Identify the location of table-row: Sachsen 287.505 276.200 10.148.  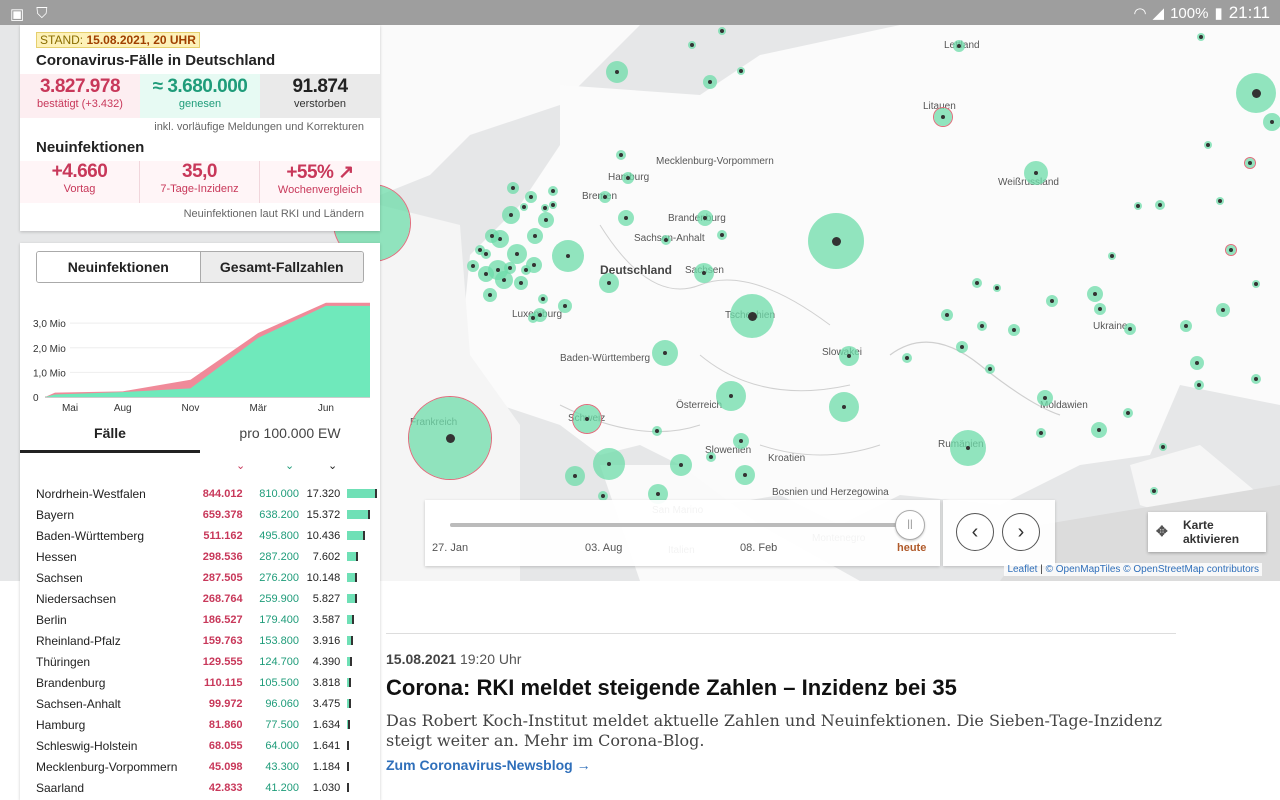
(208, 577).